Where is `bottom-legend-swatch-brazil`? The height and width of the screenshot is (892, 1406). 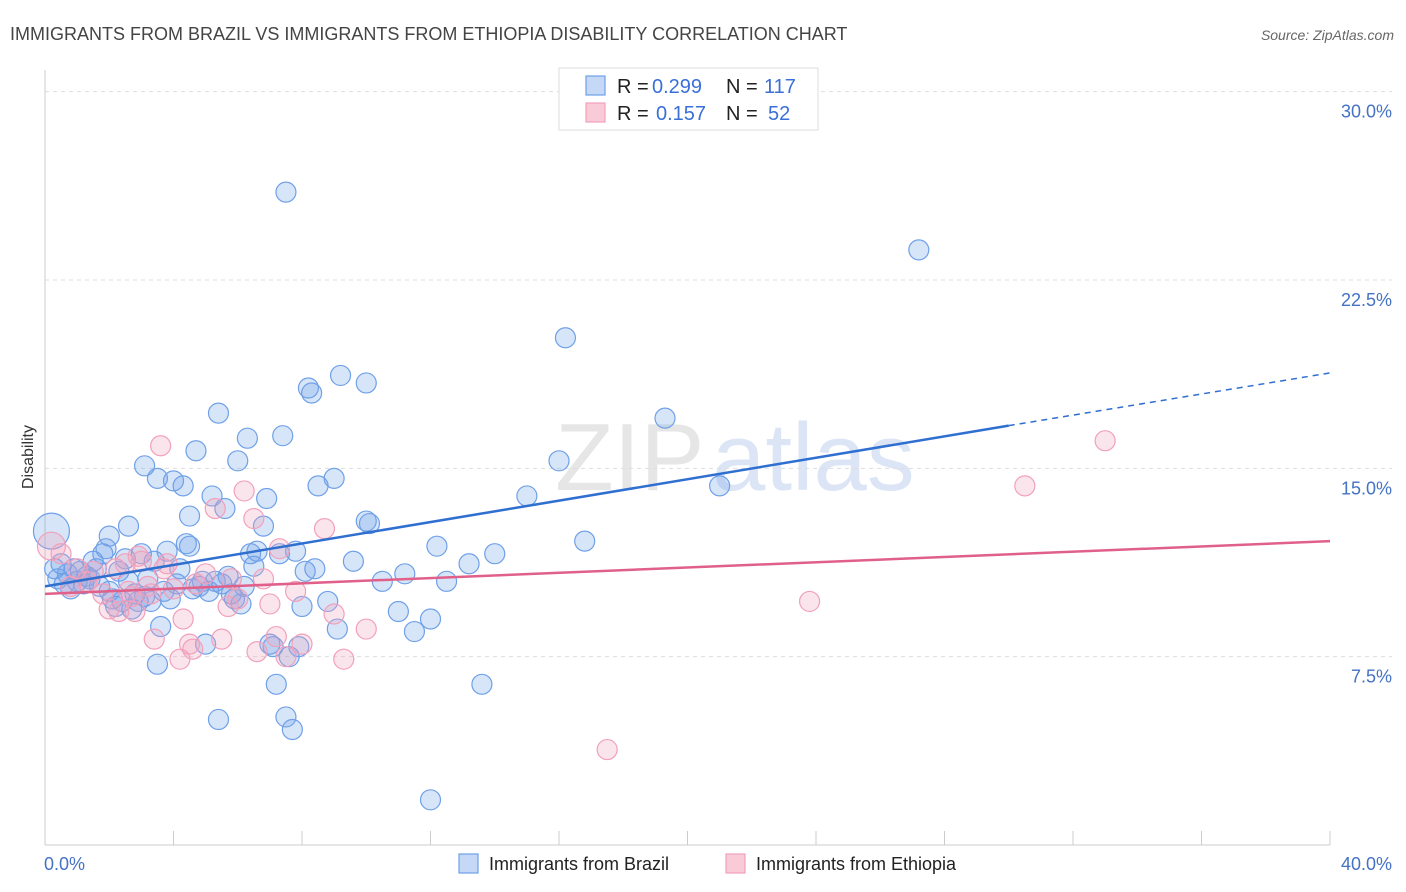 bottom-legend-swatch-brazil is located at coordinates (468, 863).